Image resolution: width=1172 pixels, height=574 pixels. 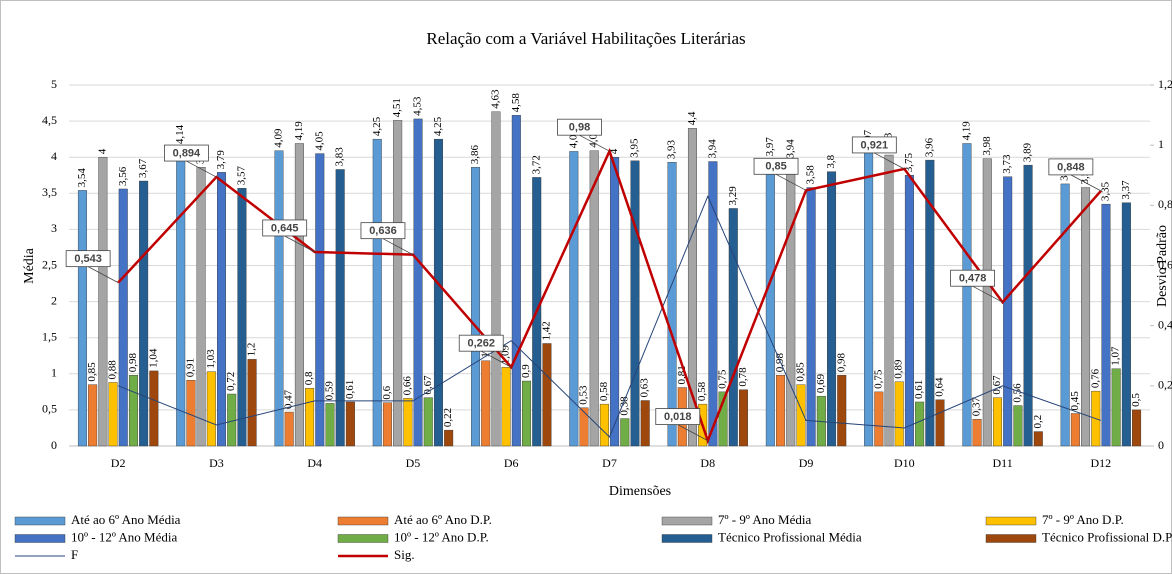 What do you see at coordinates (977, 407) in the screenshot?
I see `bar-value-label: 0,37` at bounding box center [977, 407].